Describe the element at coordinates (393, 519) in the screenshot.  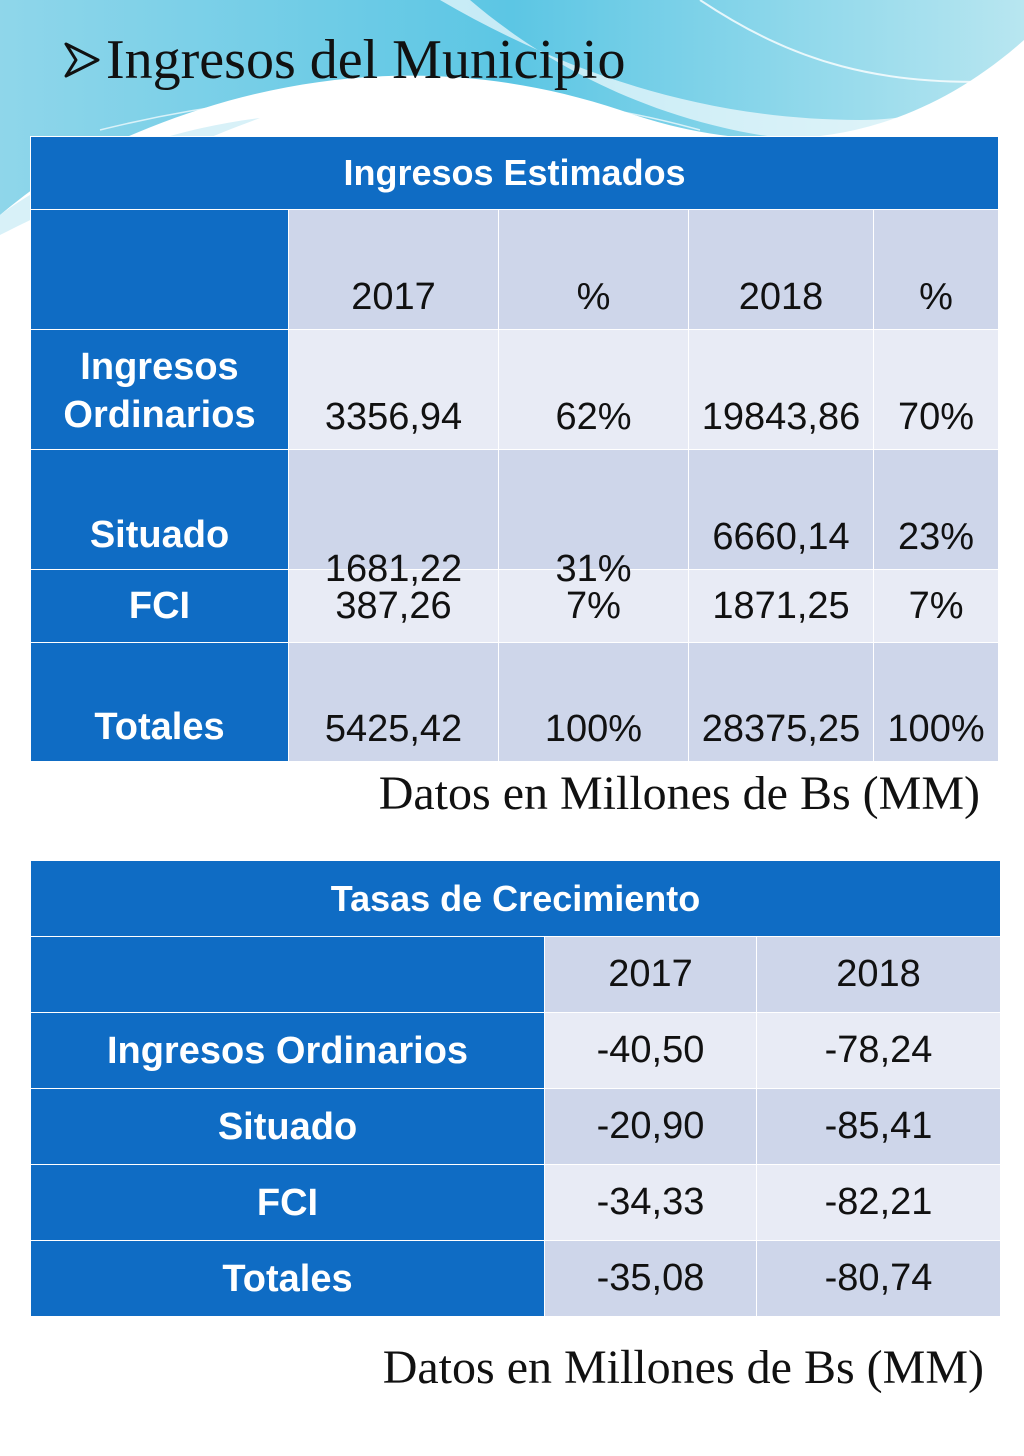
I see `value-2017-cell: 1681,22` at that location.